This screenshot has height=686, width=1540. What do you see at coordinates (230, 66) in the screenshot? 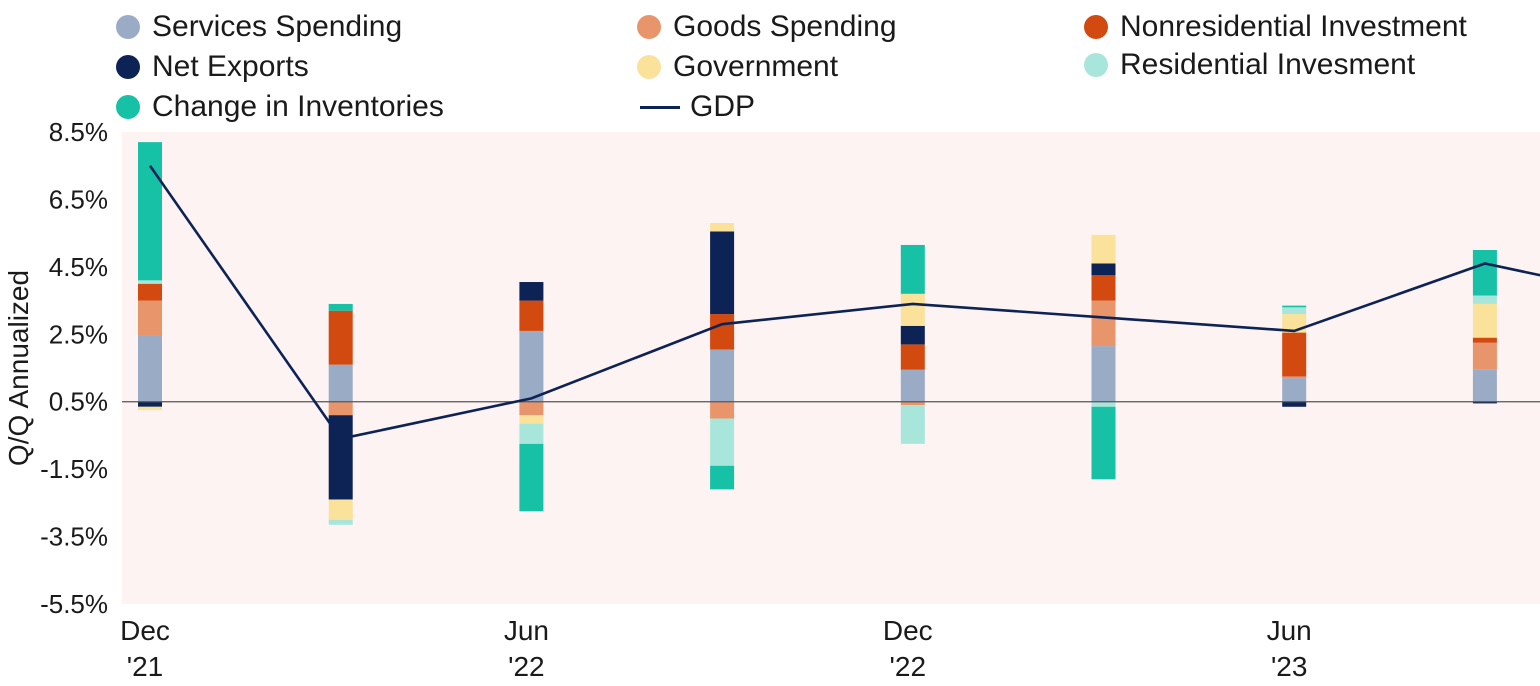
I see `legend-label: Net Exports` at bounding box center [230, 66].